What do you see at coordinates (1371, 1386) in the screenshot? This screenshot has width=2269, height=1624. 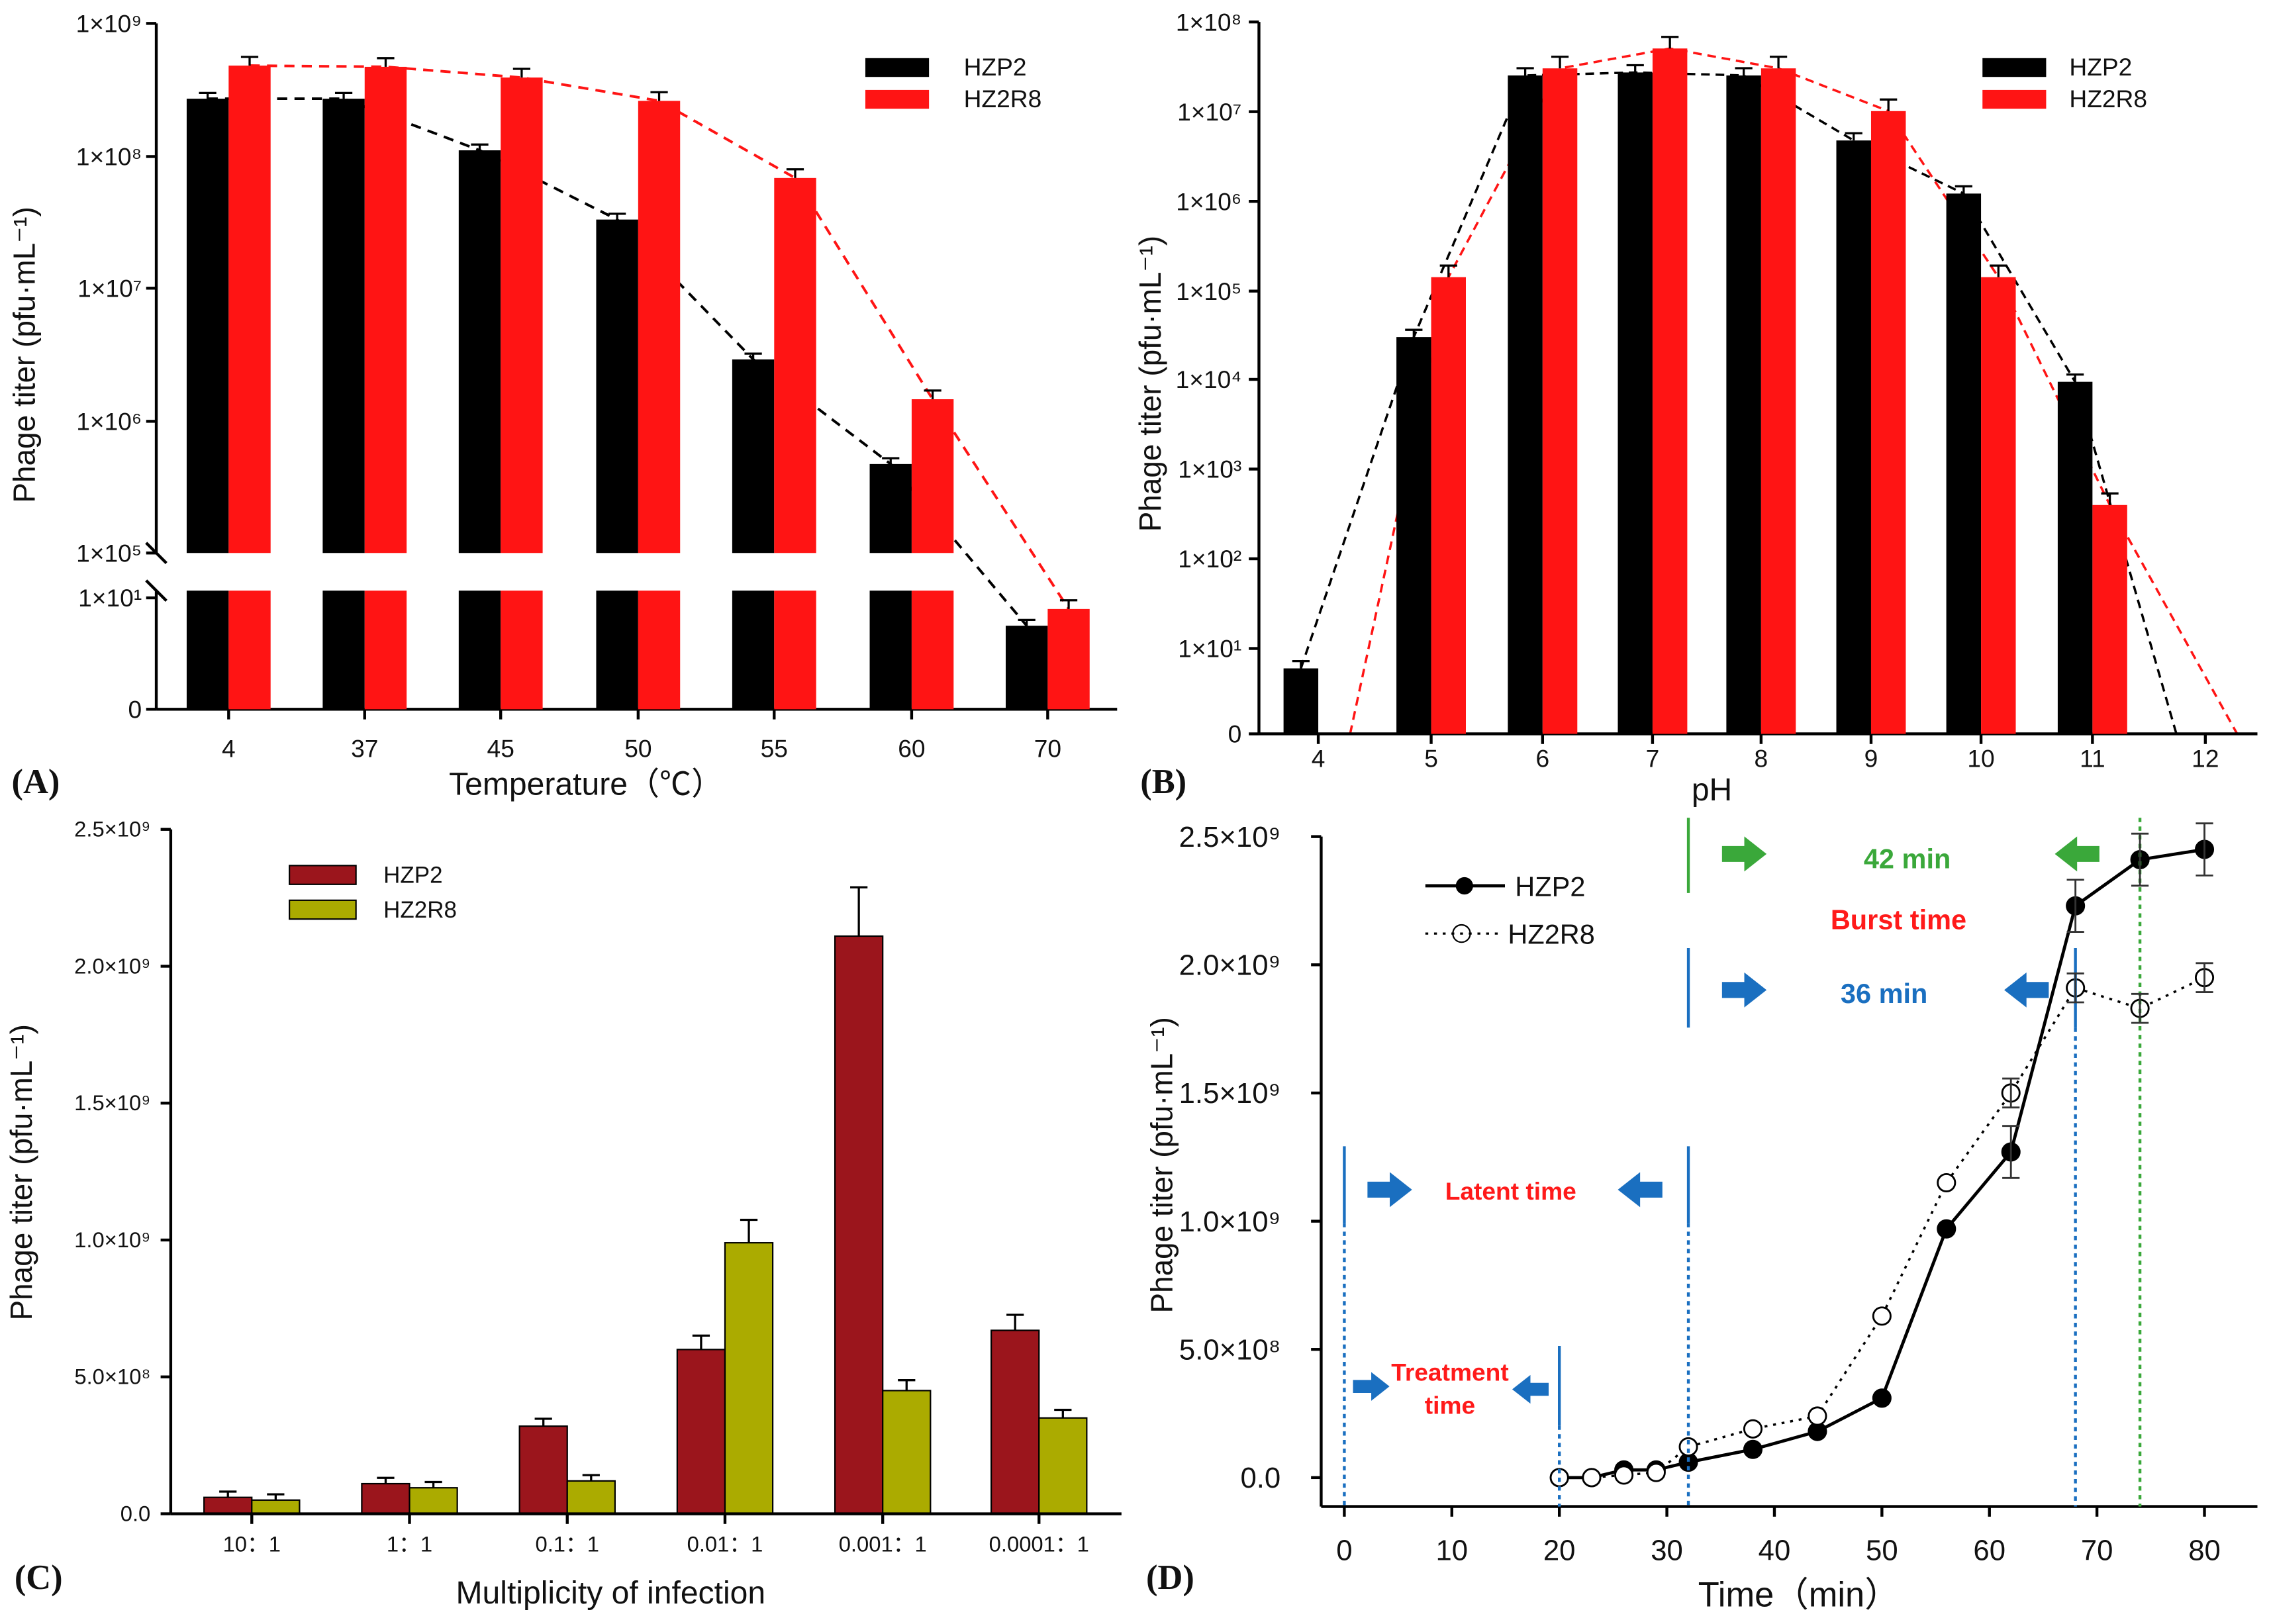 I see `arrow-right-icon` at bounding box center [1371, 1386].